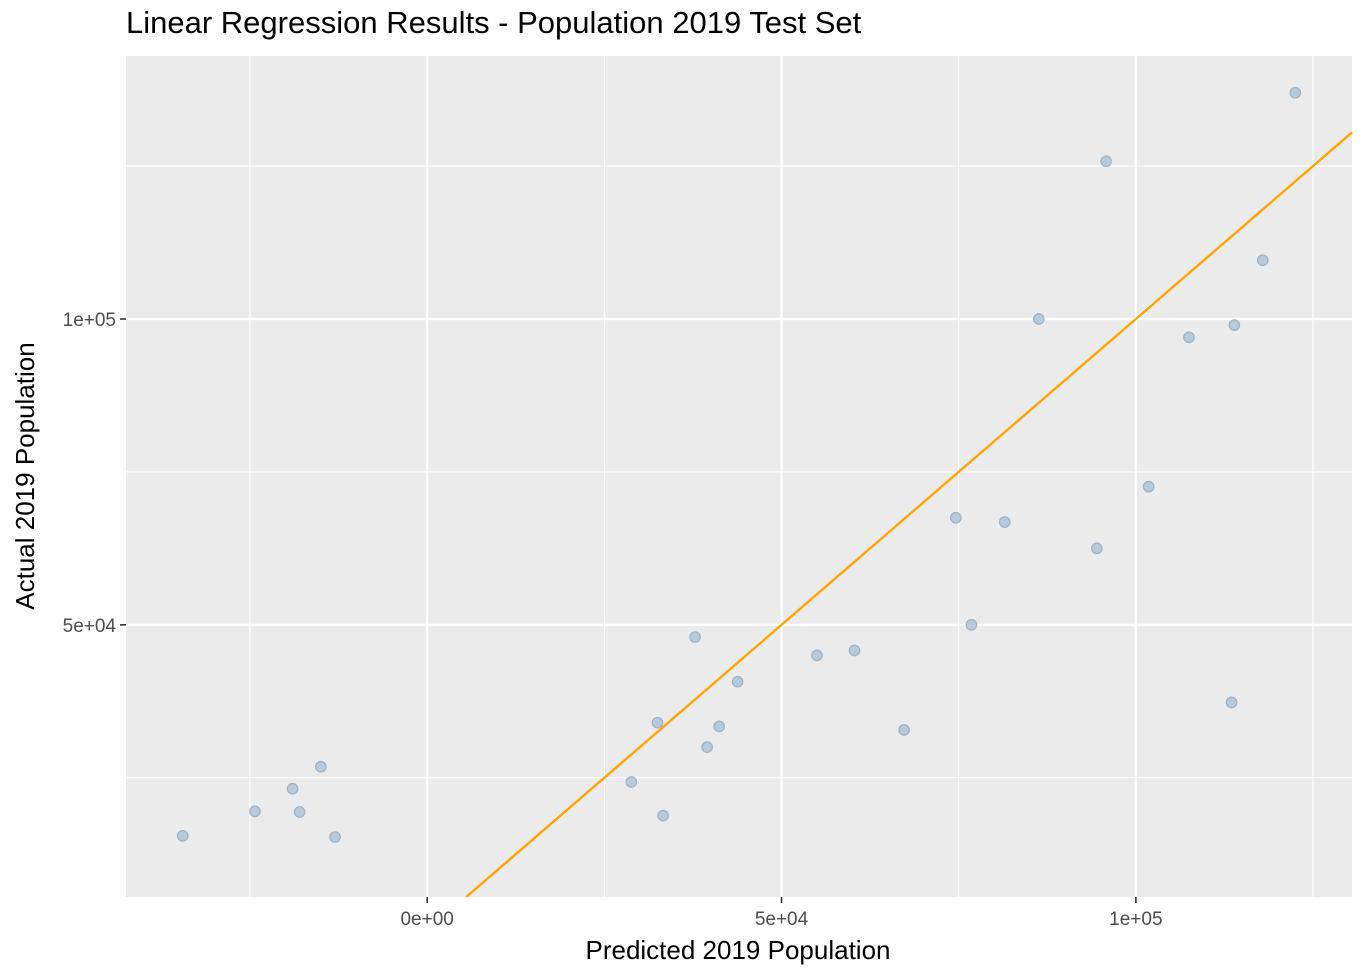  I want to click on y-axis: 5e+04 1e+05, so click(94, 473).